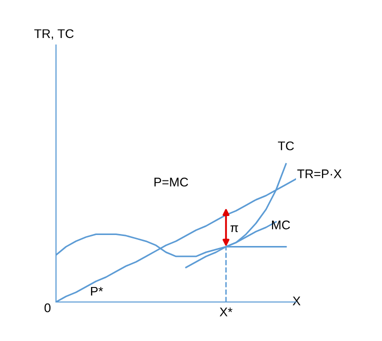  I want to click on series-label: MC, so click(281, 225).